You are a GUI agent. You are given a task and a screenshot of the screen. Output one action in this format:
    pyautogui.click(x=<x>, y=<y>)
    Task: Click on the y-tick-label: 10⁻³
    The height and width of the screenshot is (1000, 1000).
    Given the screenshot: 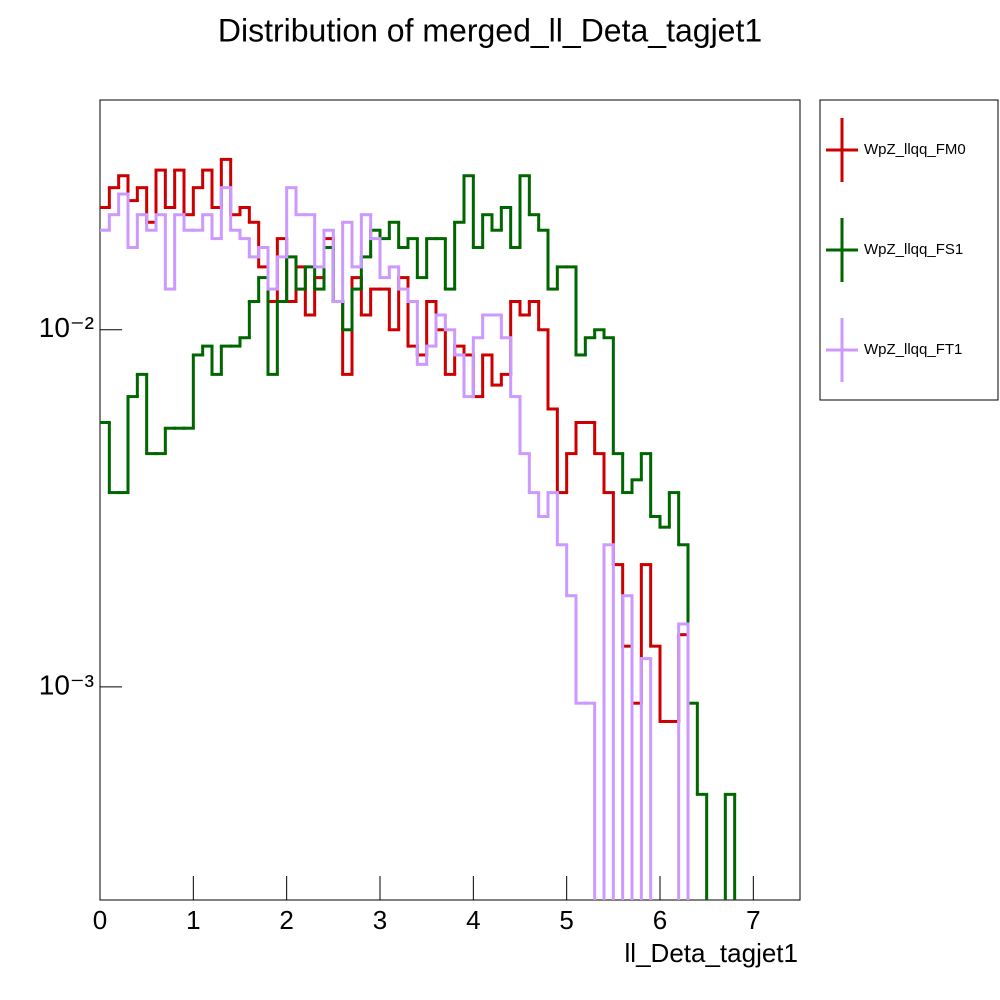 What is the action you would take?
    pyautogui.click(x=66, y=684)
    